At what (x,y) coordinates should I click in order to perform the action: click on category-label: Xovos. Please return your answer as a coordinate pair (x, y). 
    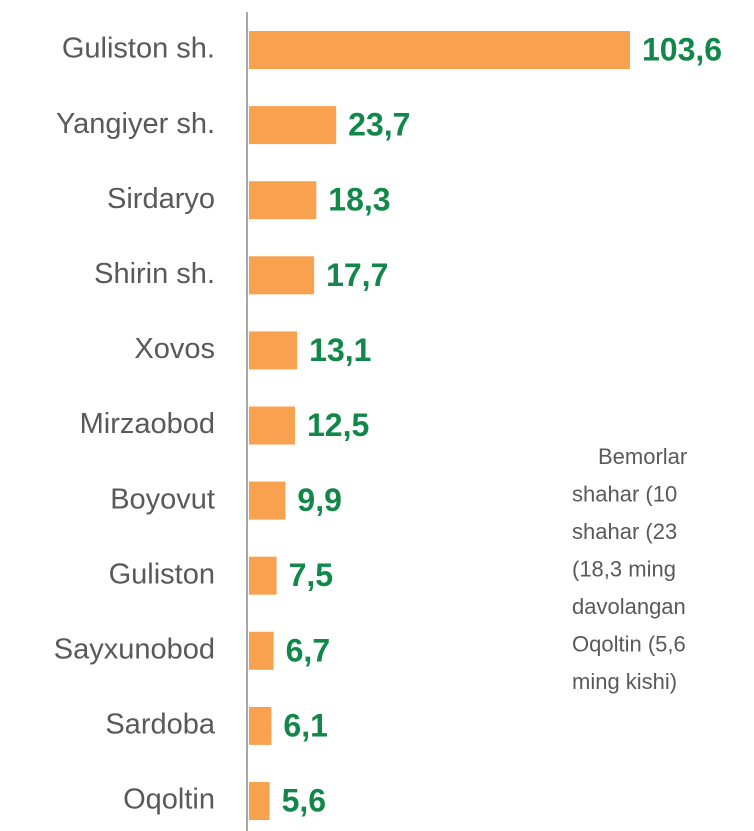
    Looking at the image, I should click on (174, 349).